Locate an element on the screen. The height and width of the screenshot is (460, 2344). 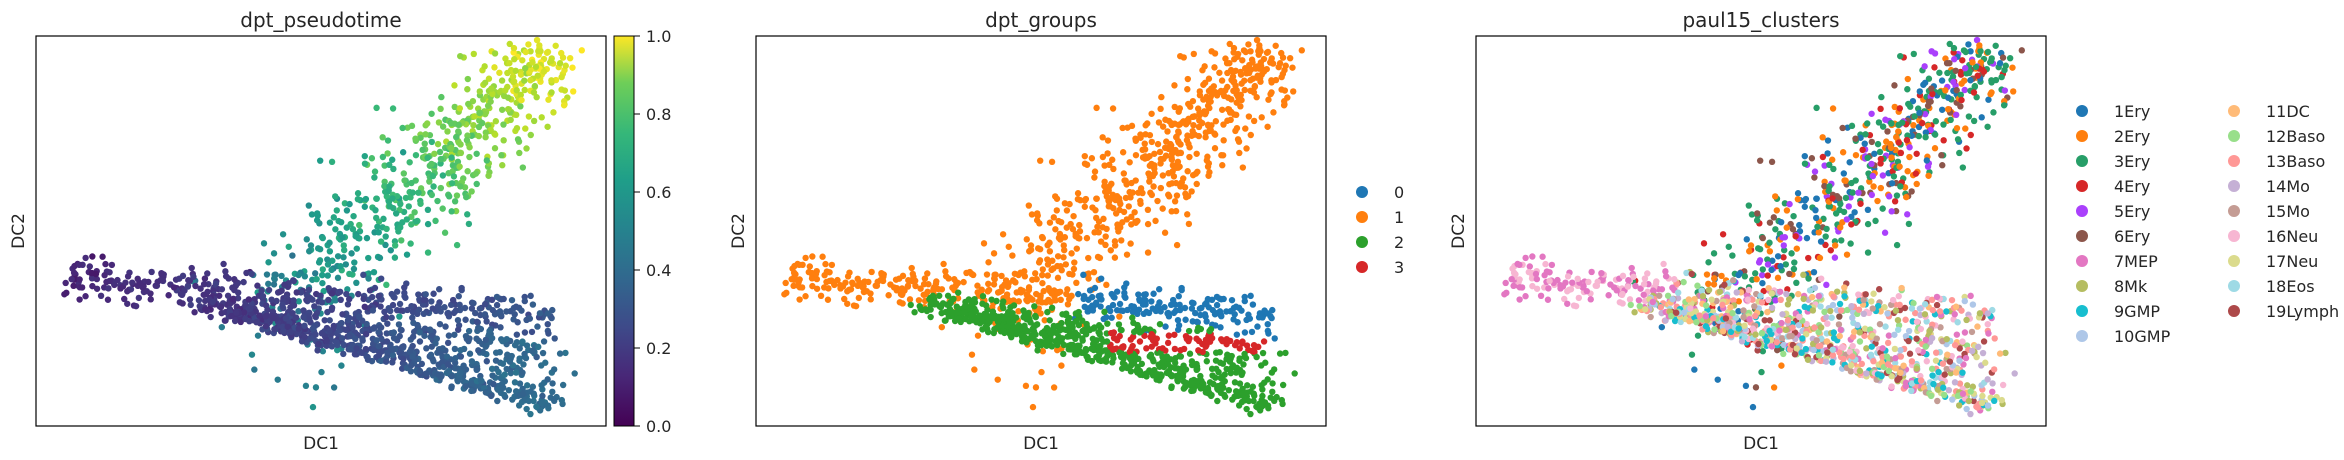
y-axis-label: DC2 is located at coordinates (739, 231).